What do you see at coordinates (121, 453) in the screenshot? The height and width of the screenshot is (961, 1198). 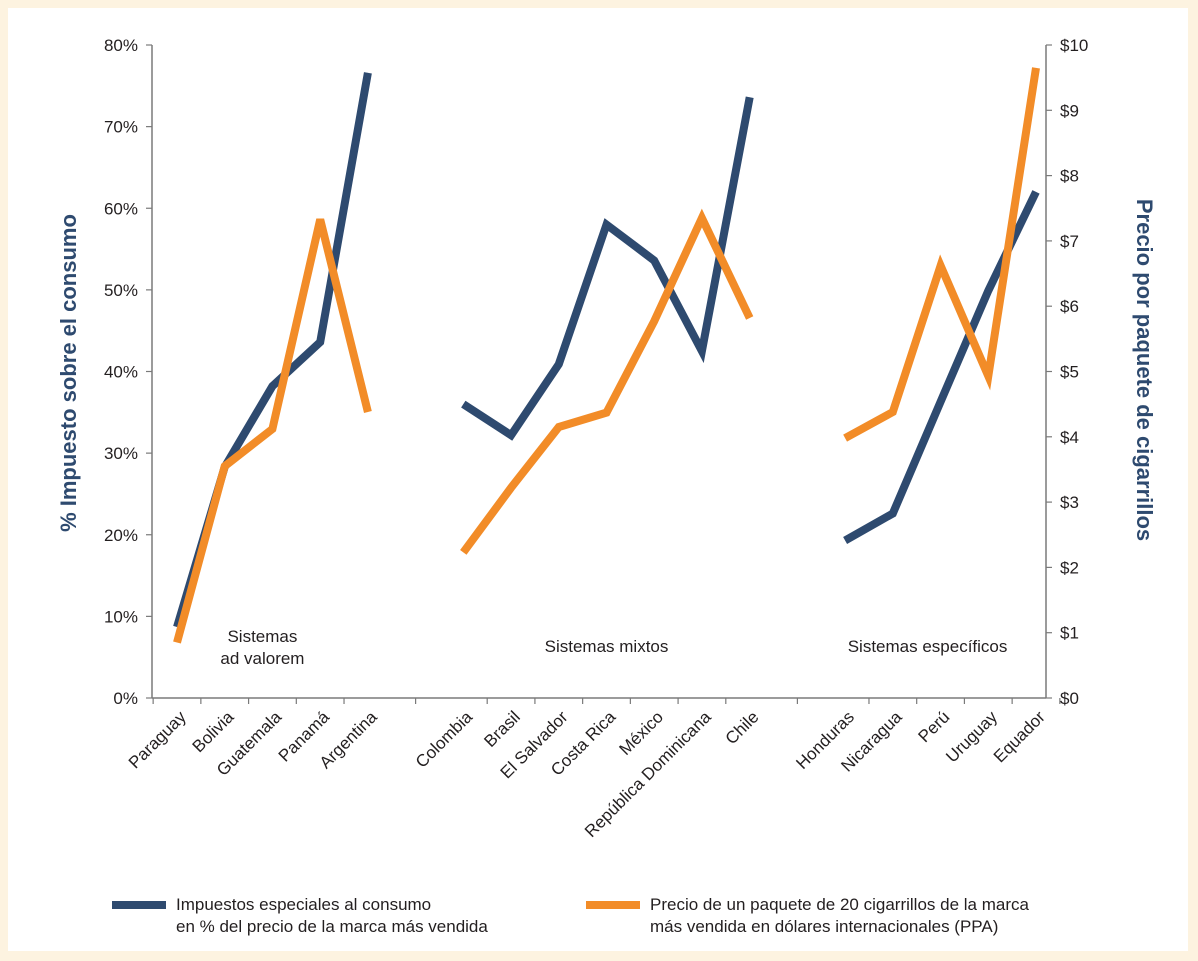 I see `left-tick-label: 30%` at bounding box center [121, 453].